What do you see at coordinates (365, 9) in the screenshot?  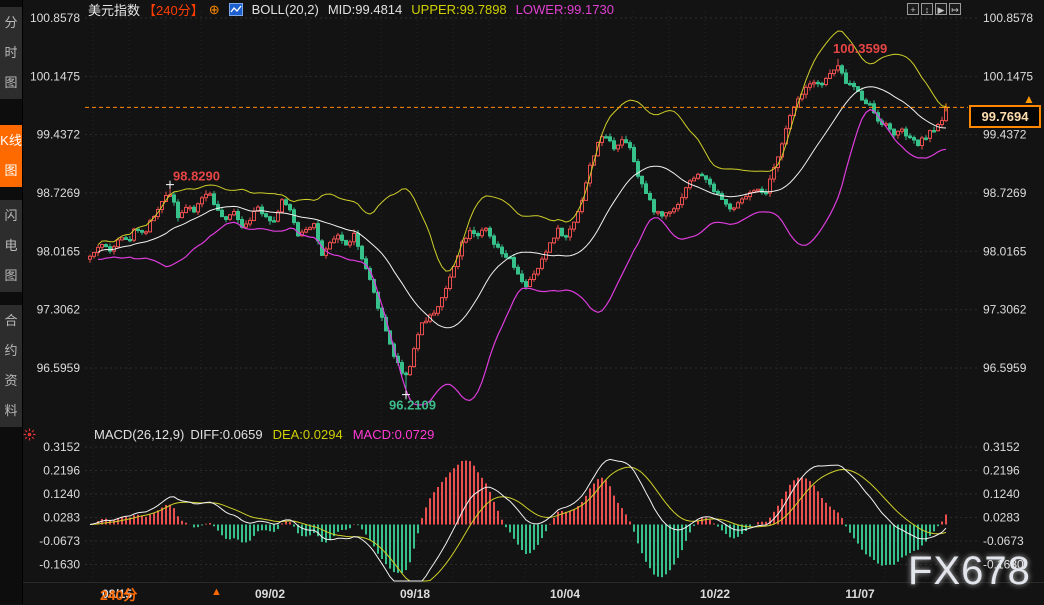 I see `boll-mid-value: MID:99.4814` at bounding box center [365, 9].